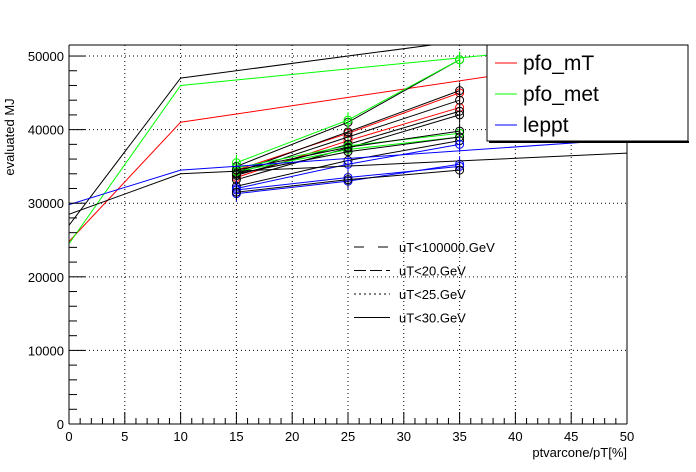 This screenshot has height=472, width=696. Describe the element at coordinates (546, 125) in the screenshot. I see `legend-label: leppt` at that location.